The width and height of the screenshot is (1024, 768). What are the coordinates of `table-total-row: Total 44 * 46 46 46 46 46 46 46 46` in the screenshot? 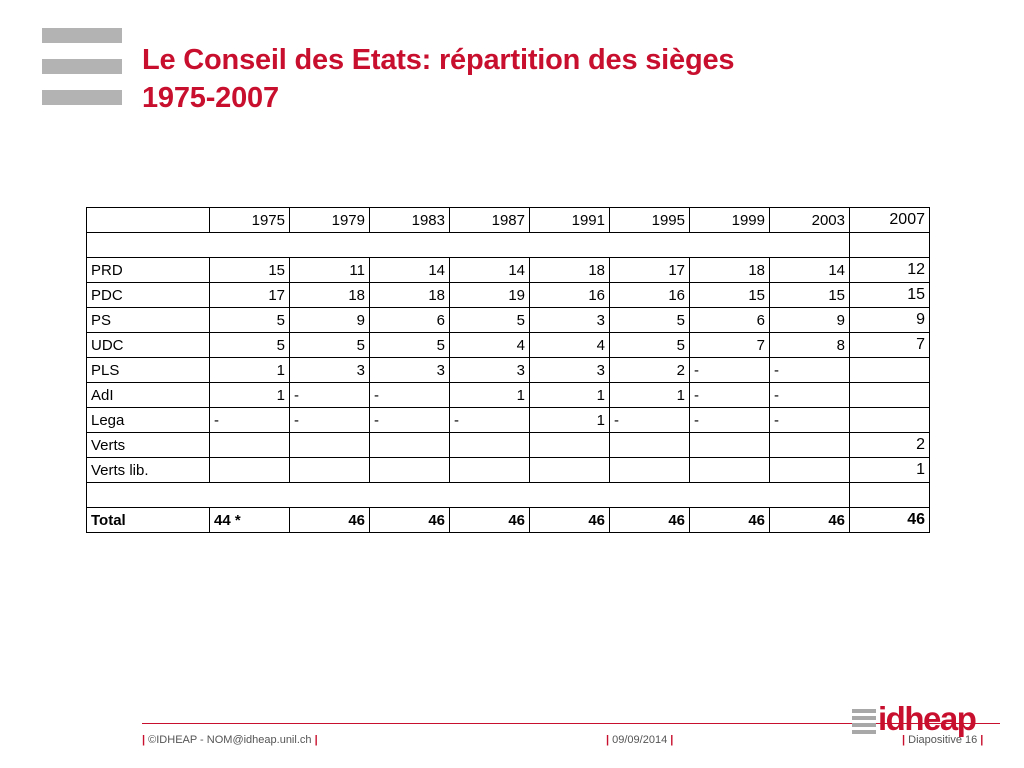 It's located at (508, 520).